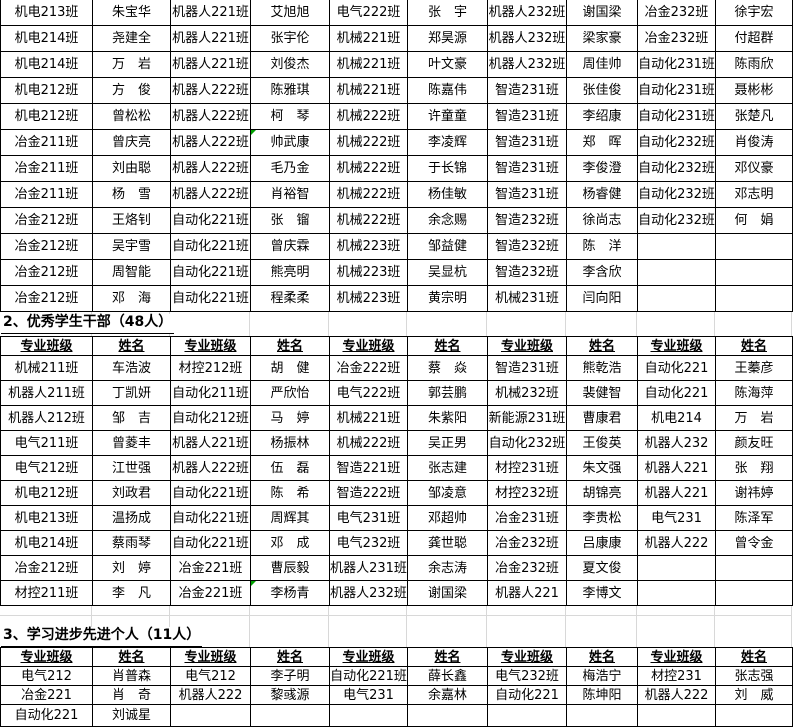 The width and height of the screenshot is (794, 727). Describe the element at coordinates (602, 273) in the screenshot. I see `student-name-cell: 李含欣` at that location.